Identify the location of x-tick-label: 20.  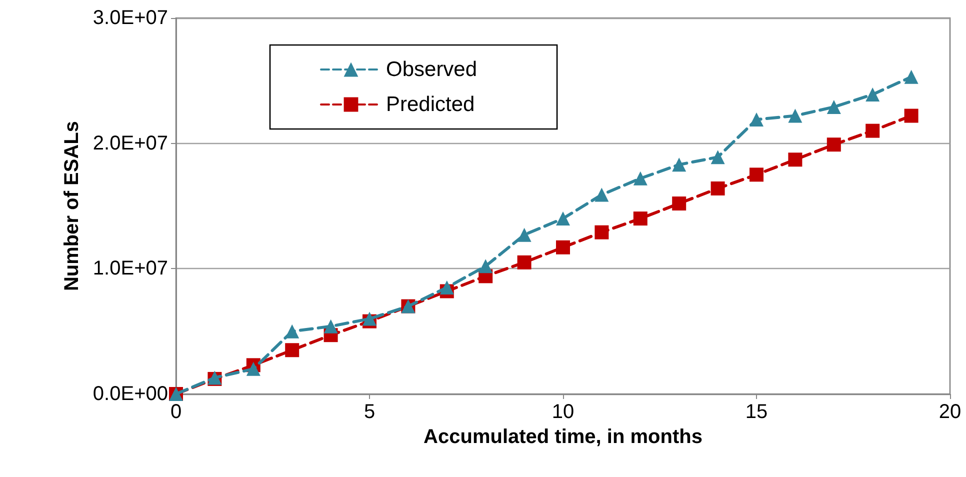
(950, 412).